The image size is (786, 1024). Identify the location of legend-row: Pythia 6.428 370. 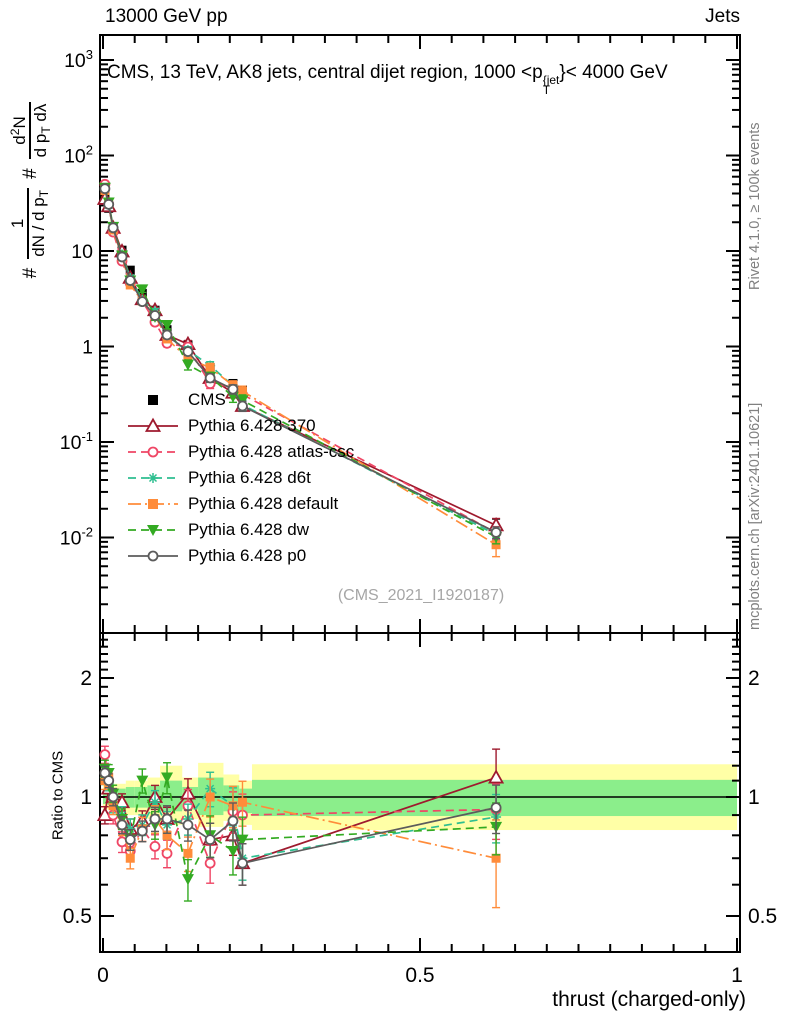
(240, 426).